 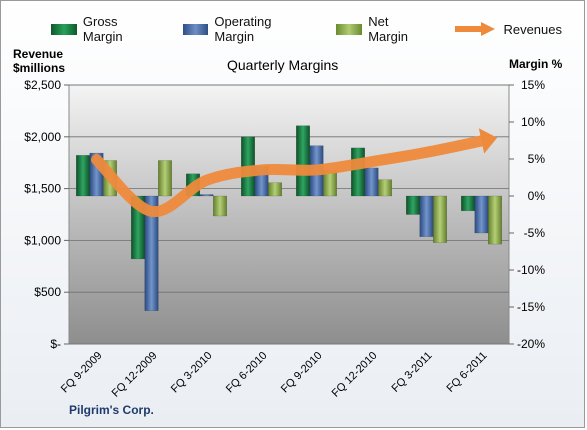 I want to click on bar-operating-margin-fq-12-2010, so click(x=371, y=182).